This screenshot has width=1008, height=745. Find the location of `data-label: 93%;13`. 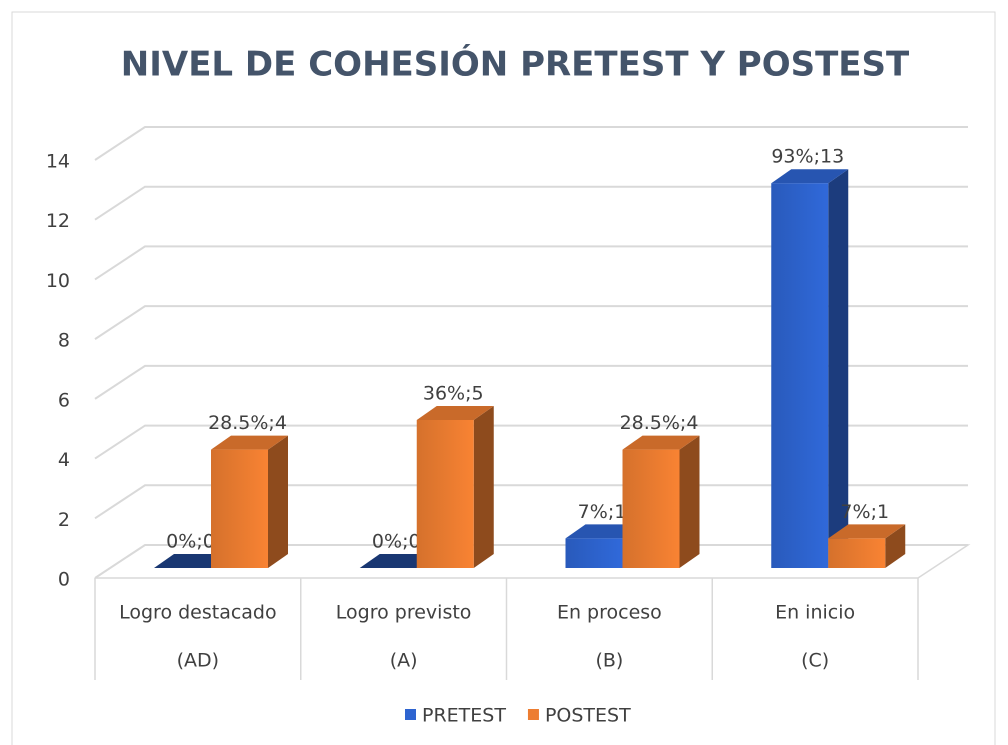

data-label: 93%;13 is located at coordinates (807, 157).